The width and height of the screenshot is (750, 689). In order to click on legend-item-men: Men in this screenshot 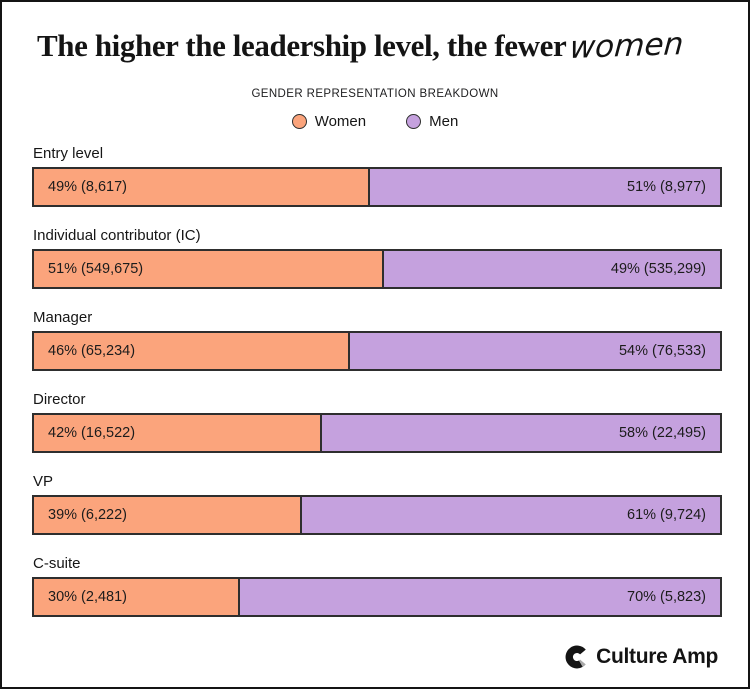, I will do `click(432, 121)`.